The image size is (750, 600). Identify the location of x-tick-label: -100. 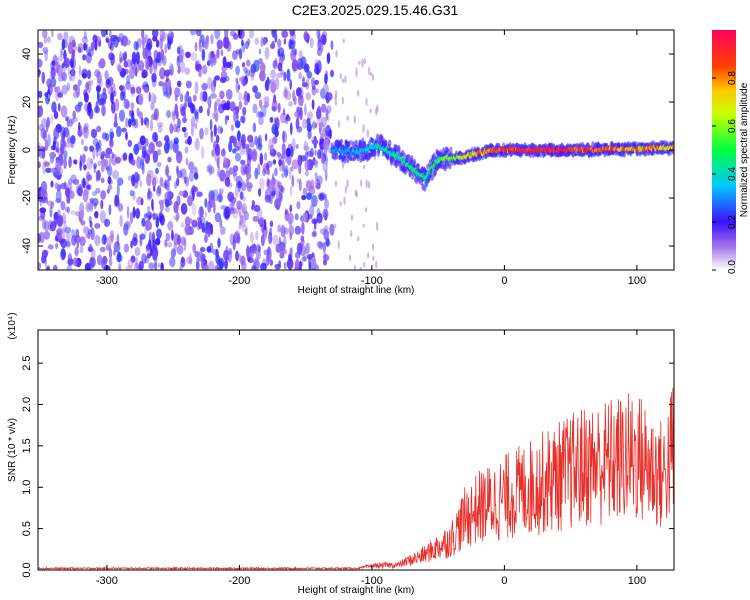
(372, 281).